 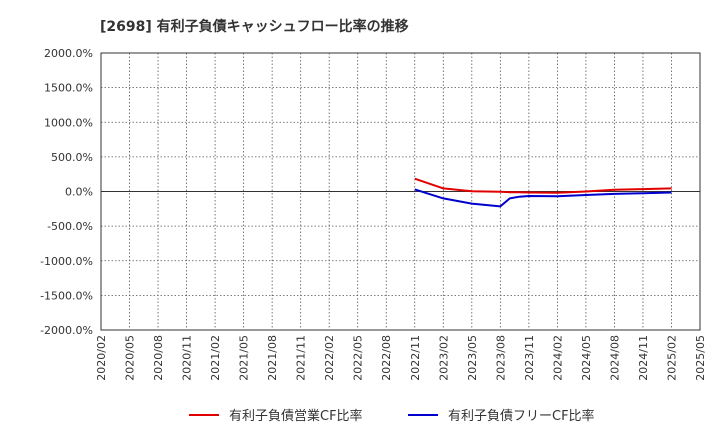 I want to click on x-tick-label: 2024/05, so click(x=586, y=358).